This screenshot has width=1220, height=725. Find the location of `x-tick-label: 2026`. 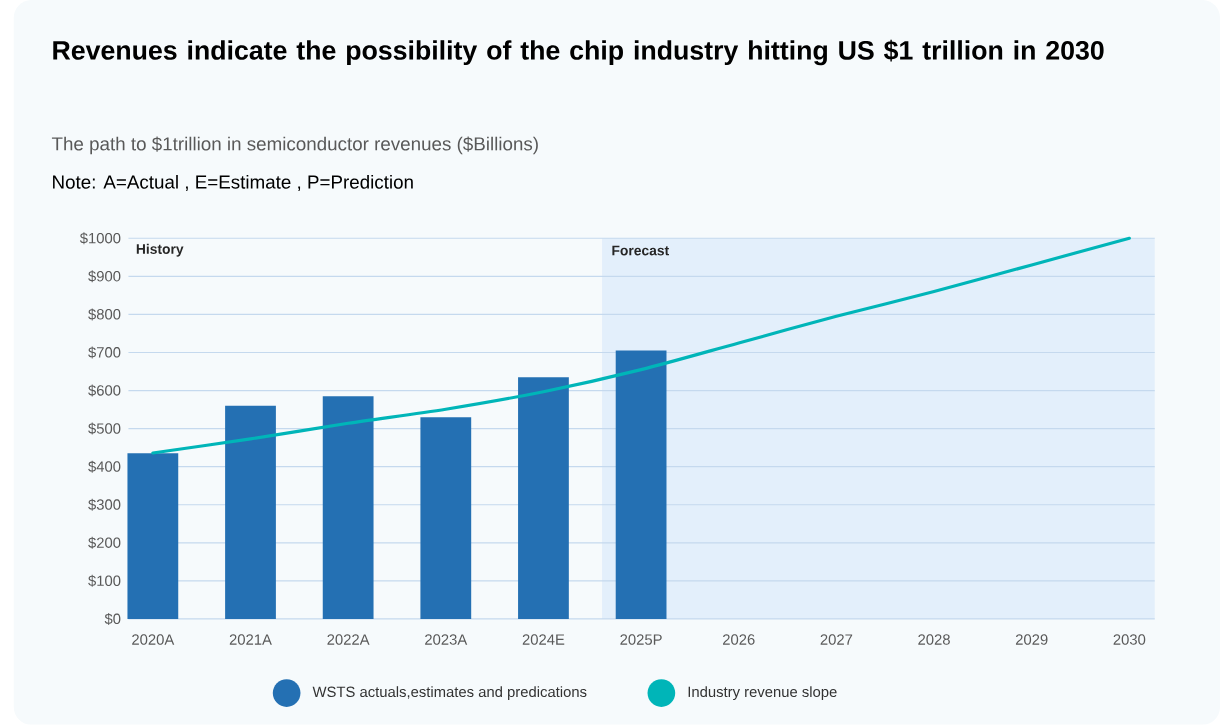

x-tick-label: 2026 is located at coordinates (739, 639).